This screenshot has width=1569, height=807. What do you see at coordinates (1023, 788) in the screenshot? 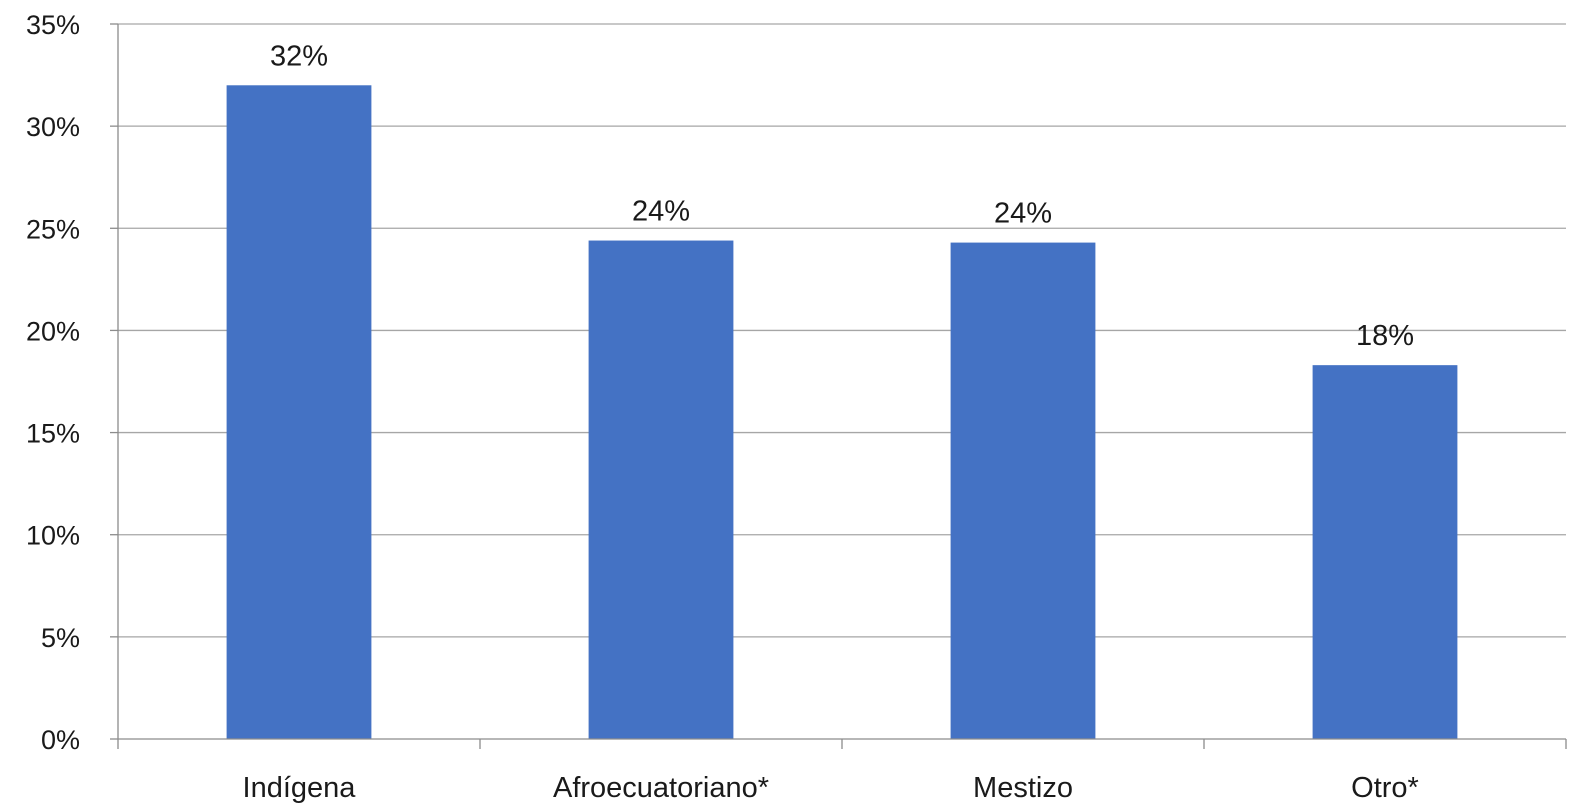
I see `x-category-label: Mestizo` at bounding box center [1023, 788].